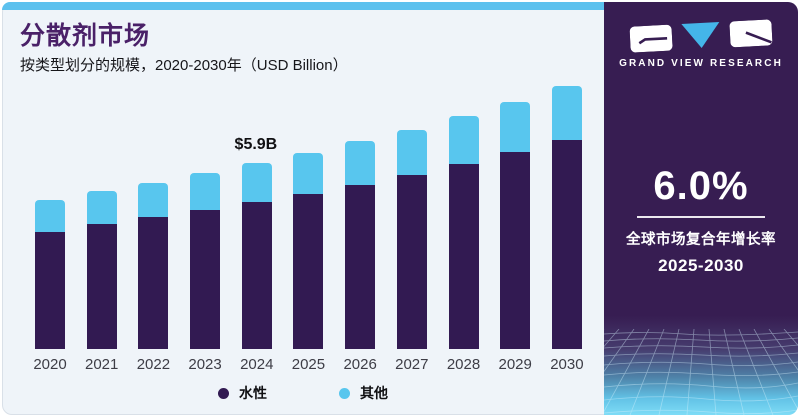  I want to click on cagr-label: 全球市场复合年增长率, so click(701, 240).